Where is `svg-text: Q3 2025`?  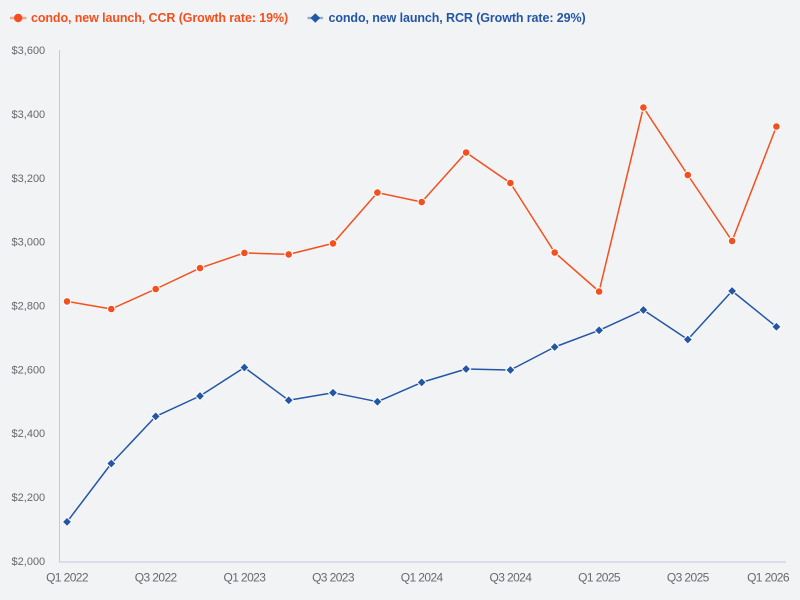 svg-text: Q3 2025 is located at coordinates (688, 578).